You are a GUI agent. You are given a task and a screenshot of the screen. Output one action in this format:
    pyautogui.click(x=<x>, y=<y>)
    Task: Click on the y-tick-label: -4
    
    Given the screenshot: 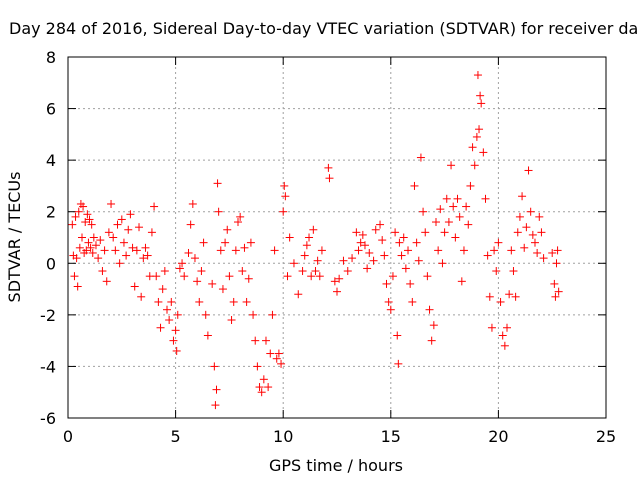 What is the action you would take?
    pyautogui.click(x=48, y=366)
    